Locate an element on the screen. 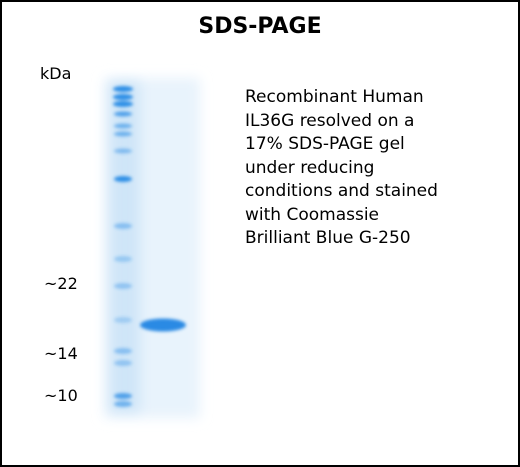  description-line: 17% SDS-PAGE gel is located at coordinates (325, 144).